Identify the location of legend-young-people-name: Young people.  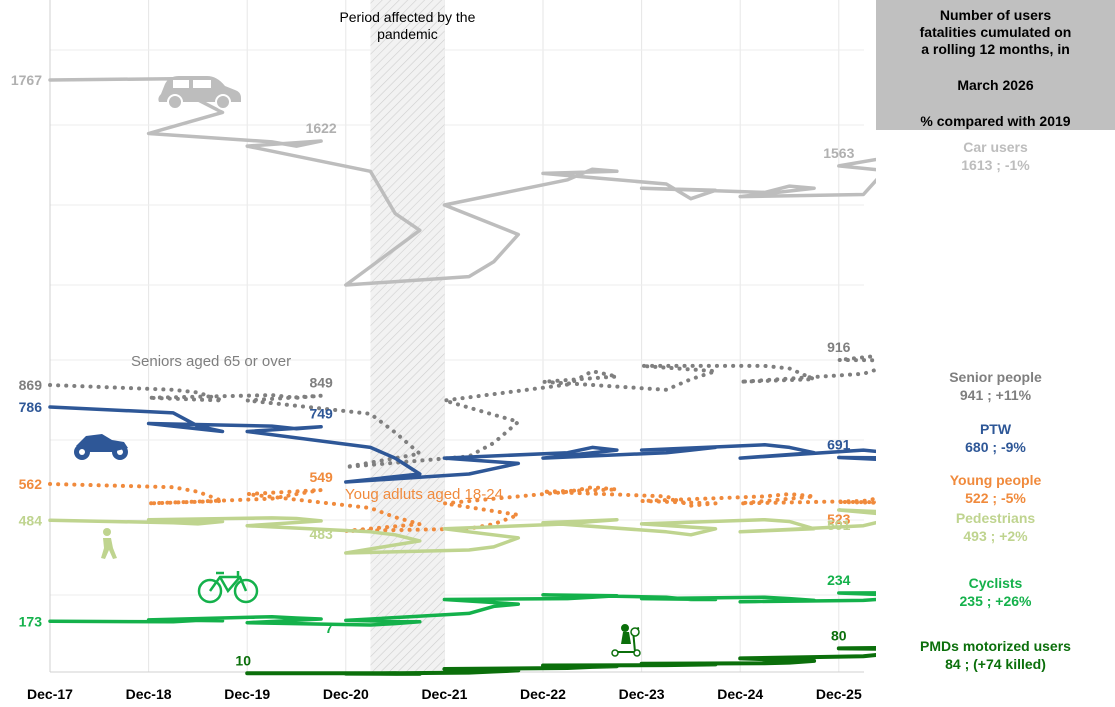
(995, 480).